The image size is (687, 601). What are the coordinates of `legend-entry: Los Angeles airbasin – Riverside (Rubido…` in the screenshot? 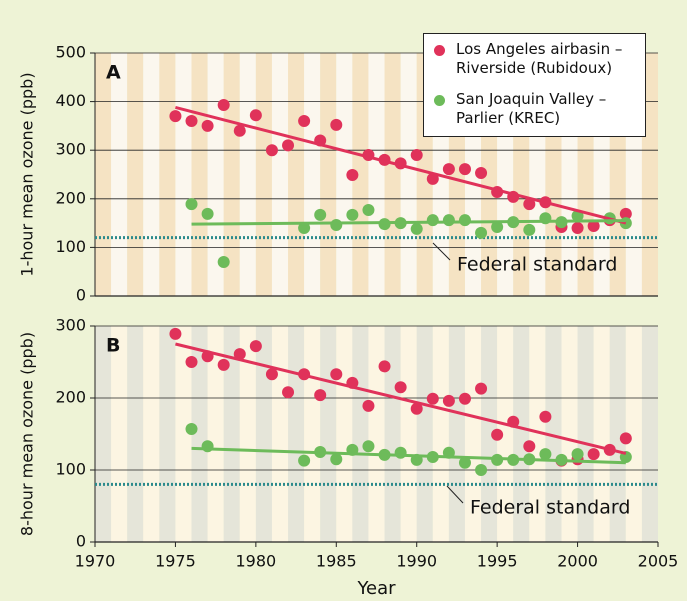 It's located at (537, 59).